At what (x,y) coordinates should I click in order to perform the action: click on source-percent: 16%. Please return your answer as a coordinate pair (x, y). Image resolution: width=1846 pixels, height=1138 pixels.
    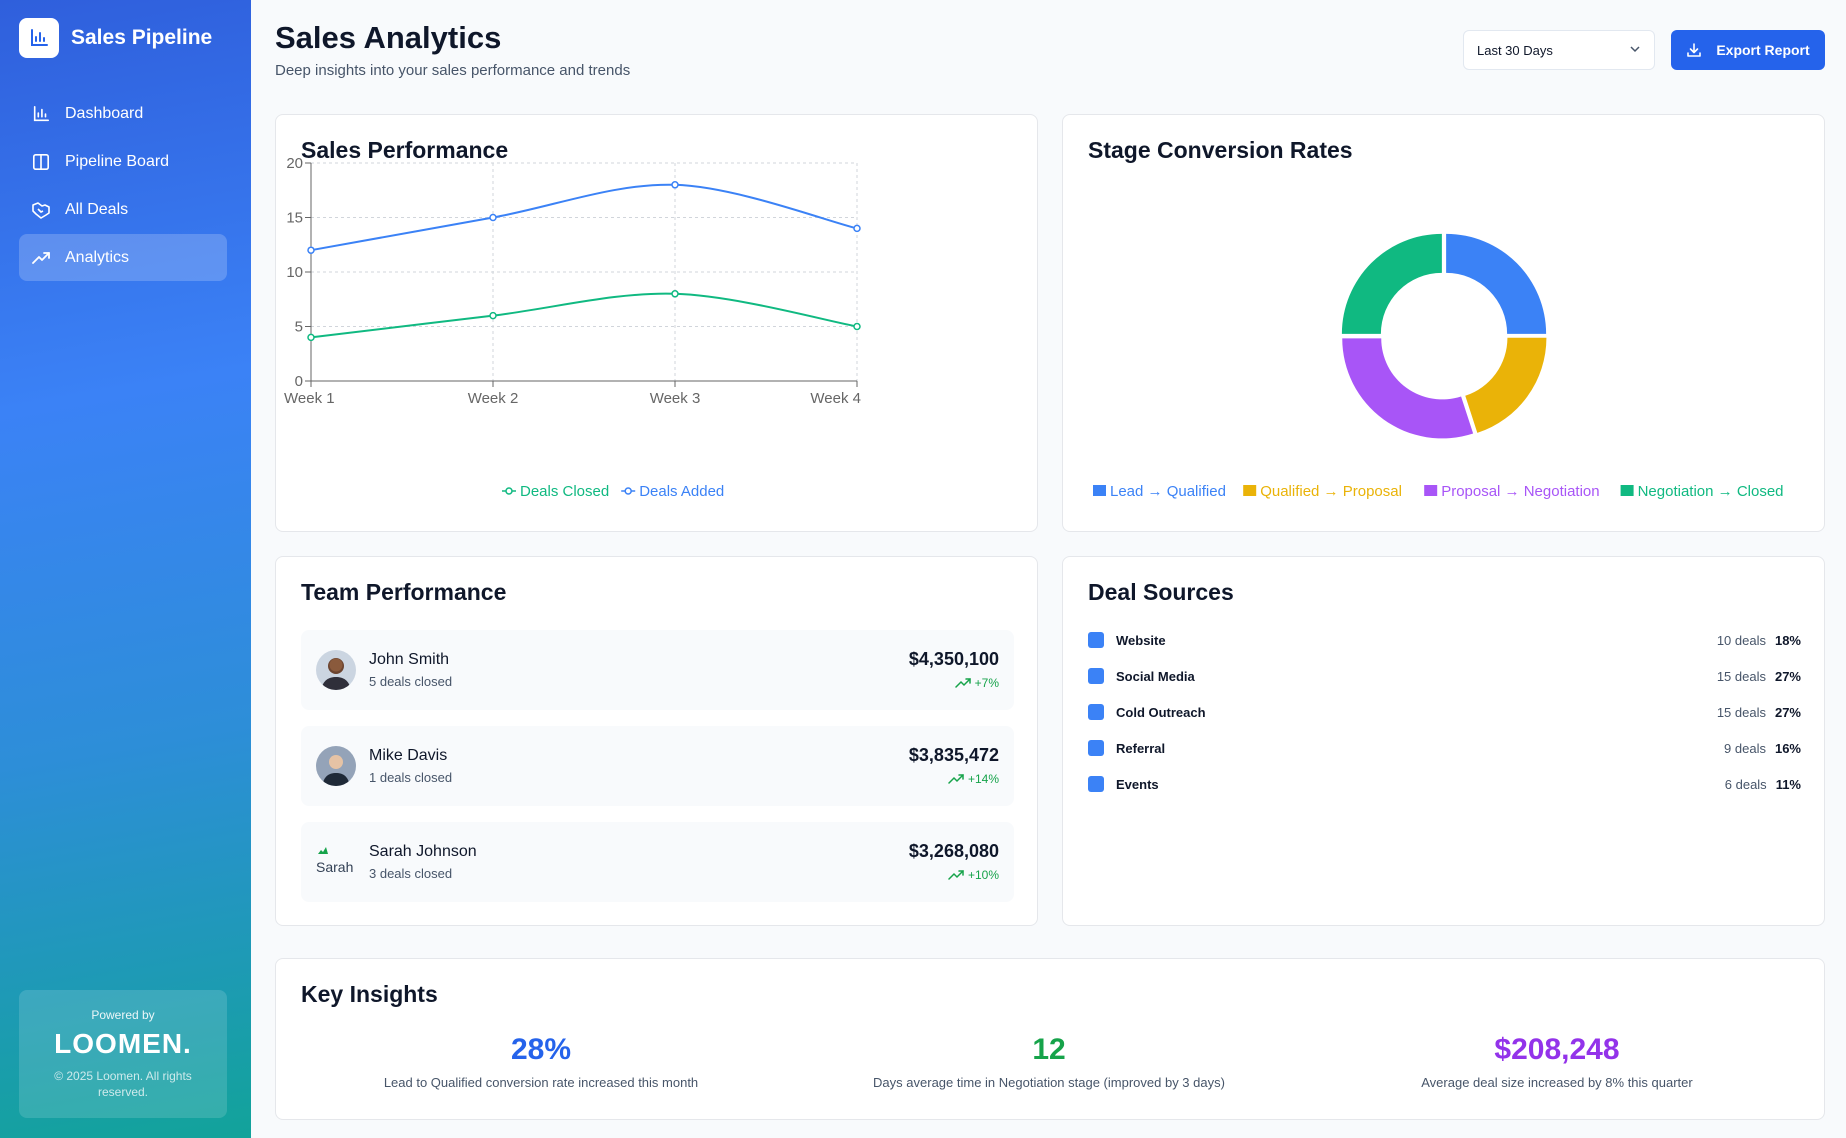
    Looking at the image, I should click on (1787, 748).